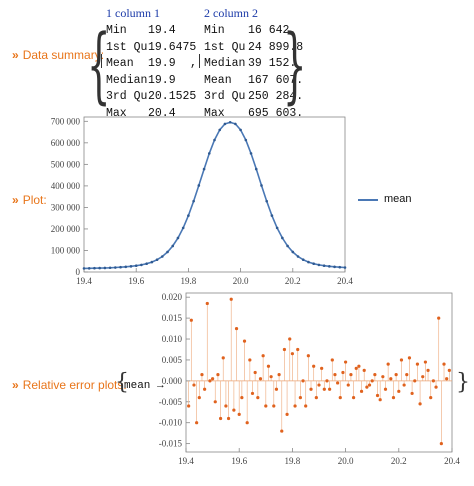  Describe the element at coordinates (58, 55) in the screenshot. I see `data-summary-label: » Data summary:` at that location.